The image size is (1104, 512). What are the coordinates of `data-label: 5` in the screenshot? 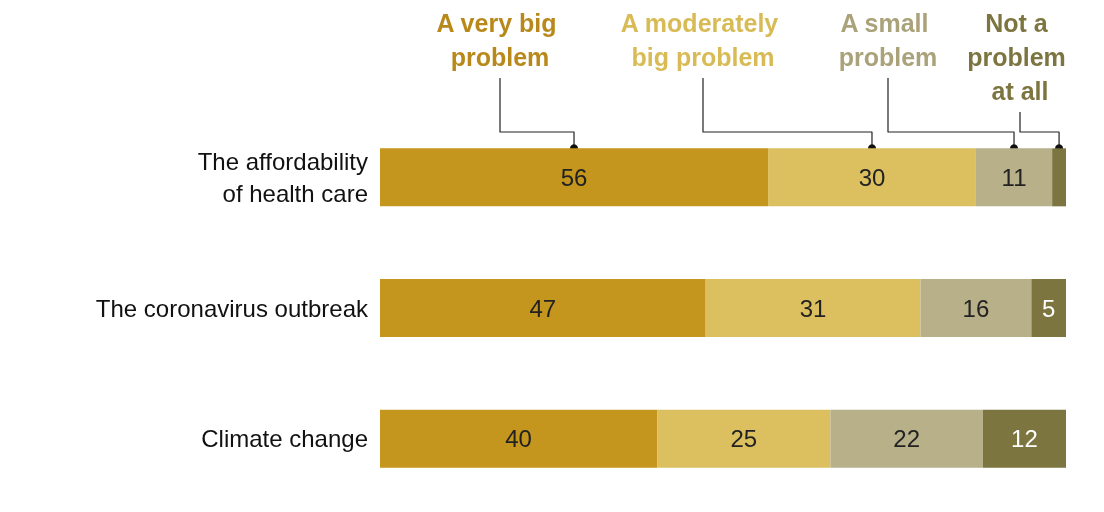 It's located at (1049, 308).